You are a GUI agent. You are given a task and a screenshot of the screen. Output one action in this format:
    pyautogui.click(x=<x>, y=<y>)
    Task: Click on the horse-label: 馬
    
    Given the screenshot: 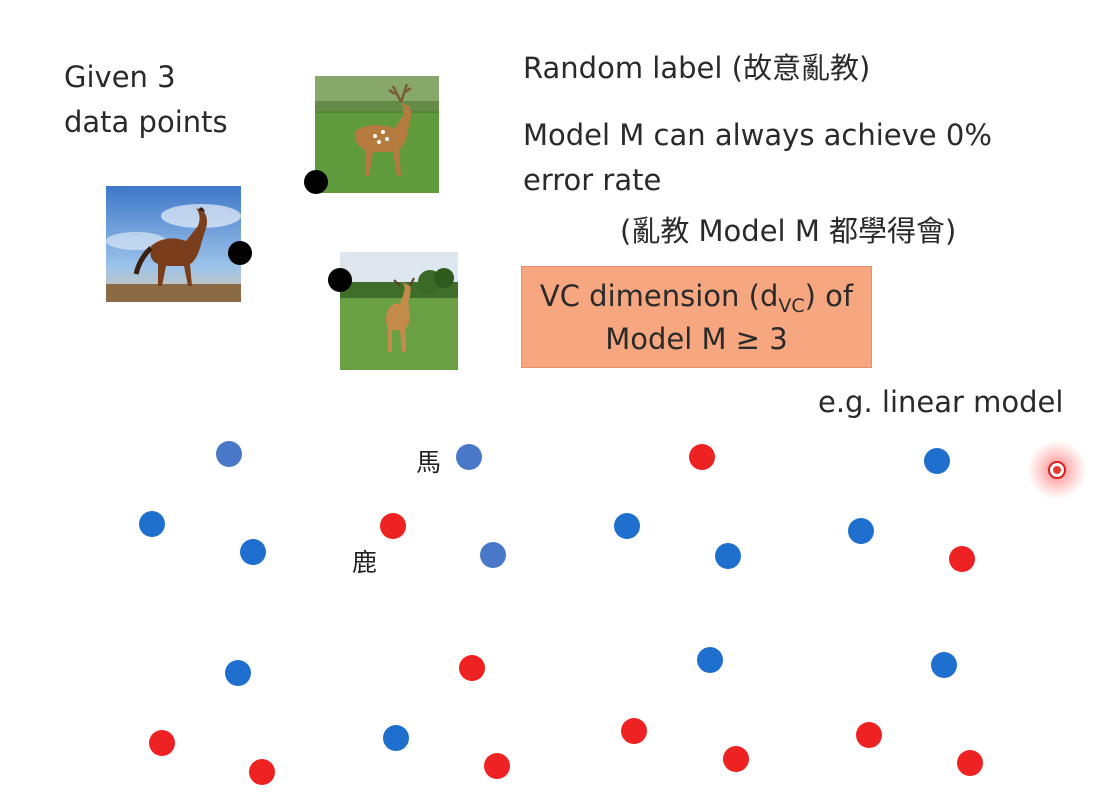 What is the action you would take?
    pyautogui.click(x=429, y=462)
    